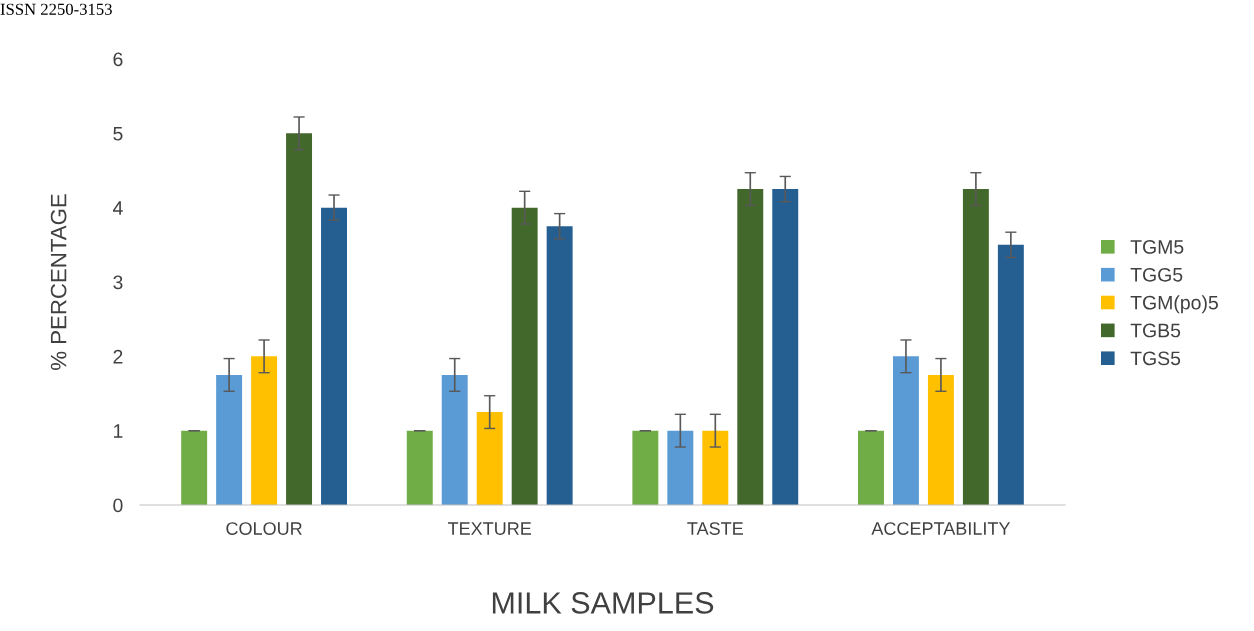 The height and width of the screenshot is (631, 1254). What do you see at coordinates (1174, 304) in the screenshot?
I see `legend-label: TGM(po)5` at bounding box center [1174, 304].